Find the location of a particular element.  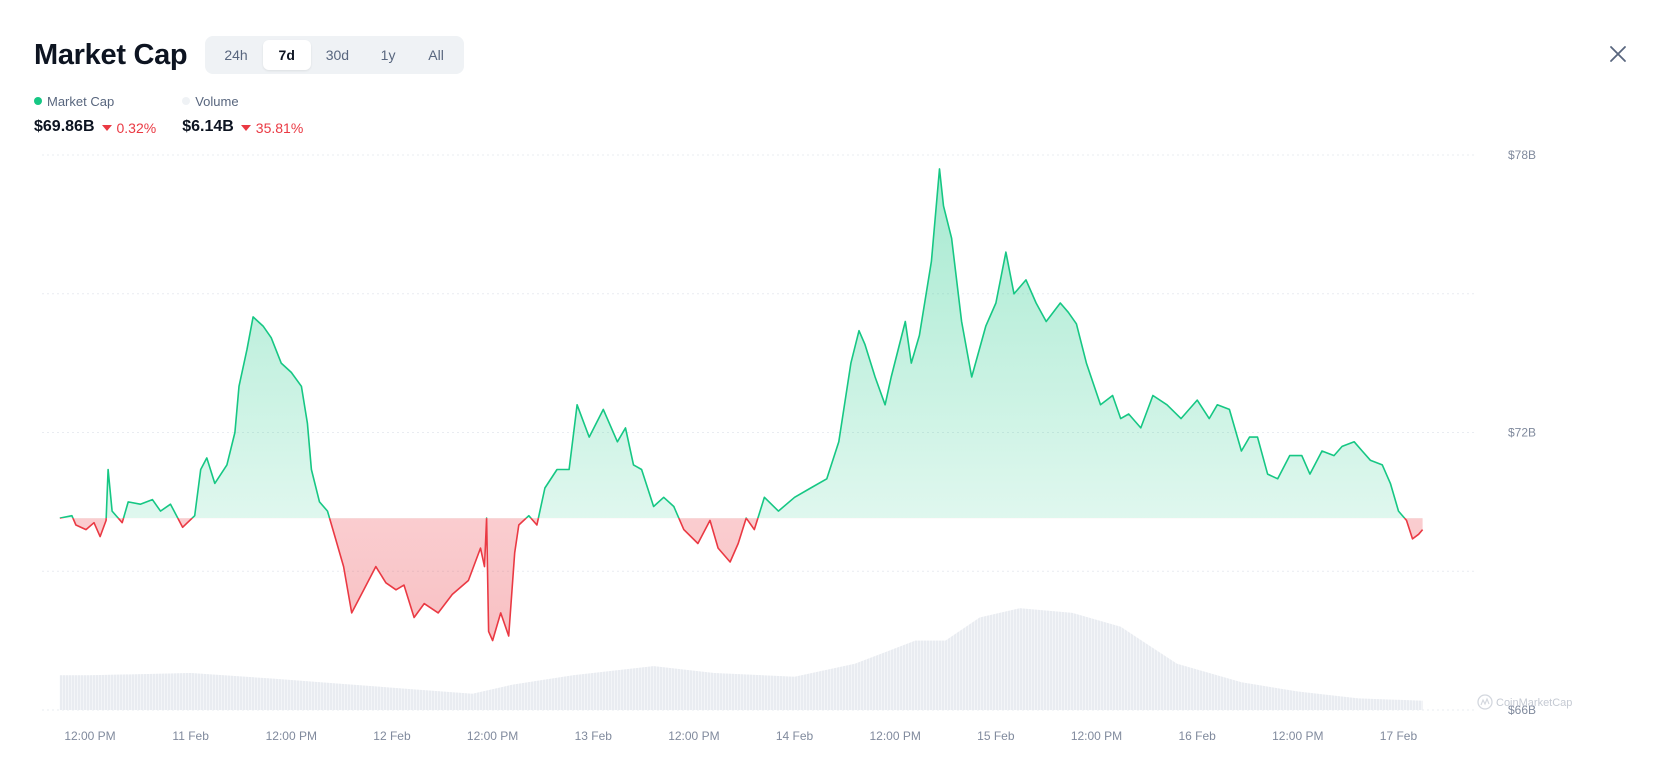

coinmarketcap-logo-icon is located at coordinates (1485, 702).